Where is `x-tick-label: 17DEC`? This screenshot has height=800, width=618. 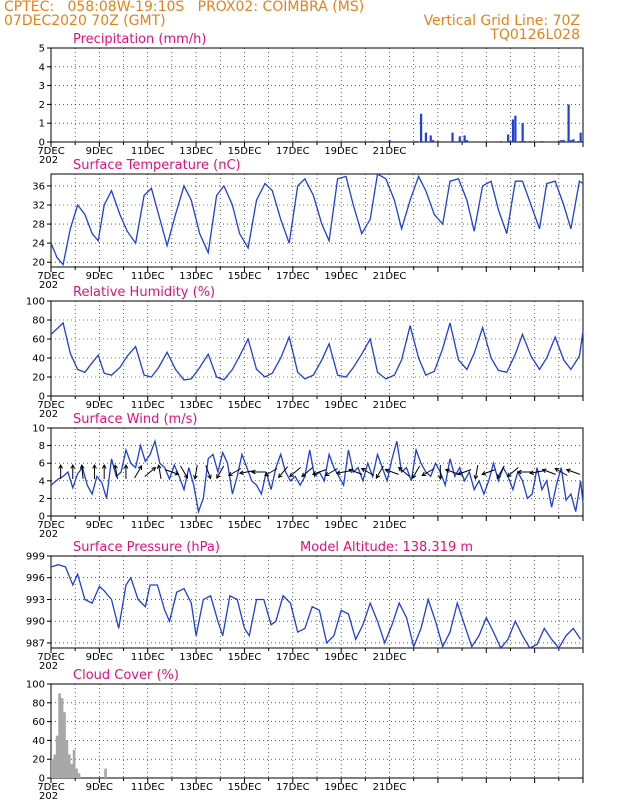 x-tick-label: 17DEC is located at coordinates (293, 787).